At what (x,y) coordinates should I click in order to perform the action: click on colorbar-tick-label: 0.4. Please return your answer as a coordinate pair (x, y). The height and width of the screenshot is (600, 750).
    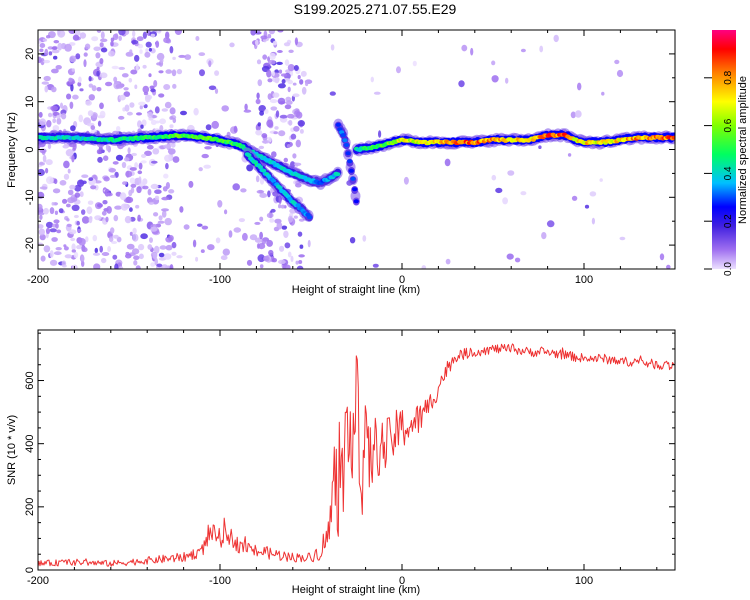
    Looking at the image, I should click on (728, 173).